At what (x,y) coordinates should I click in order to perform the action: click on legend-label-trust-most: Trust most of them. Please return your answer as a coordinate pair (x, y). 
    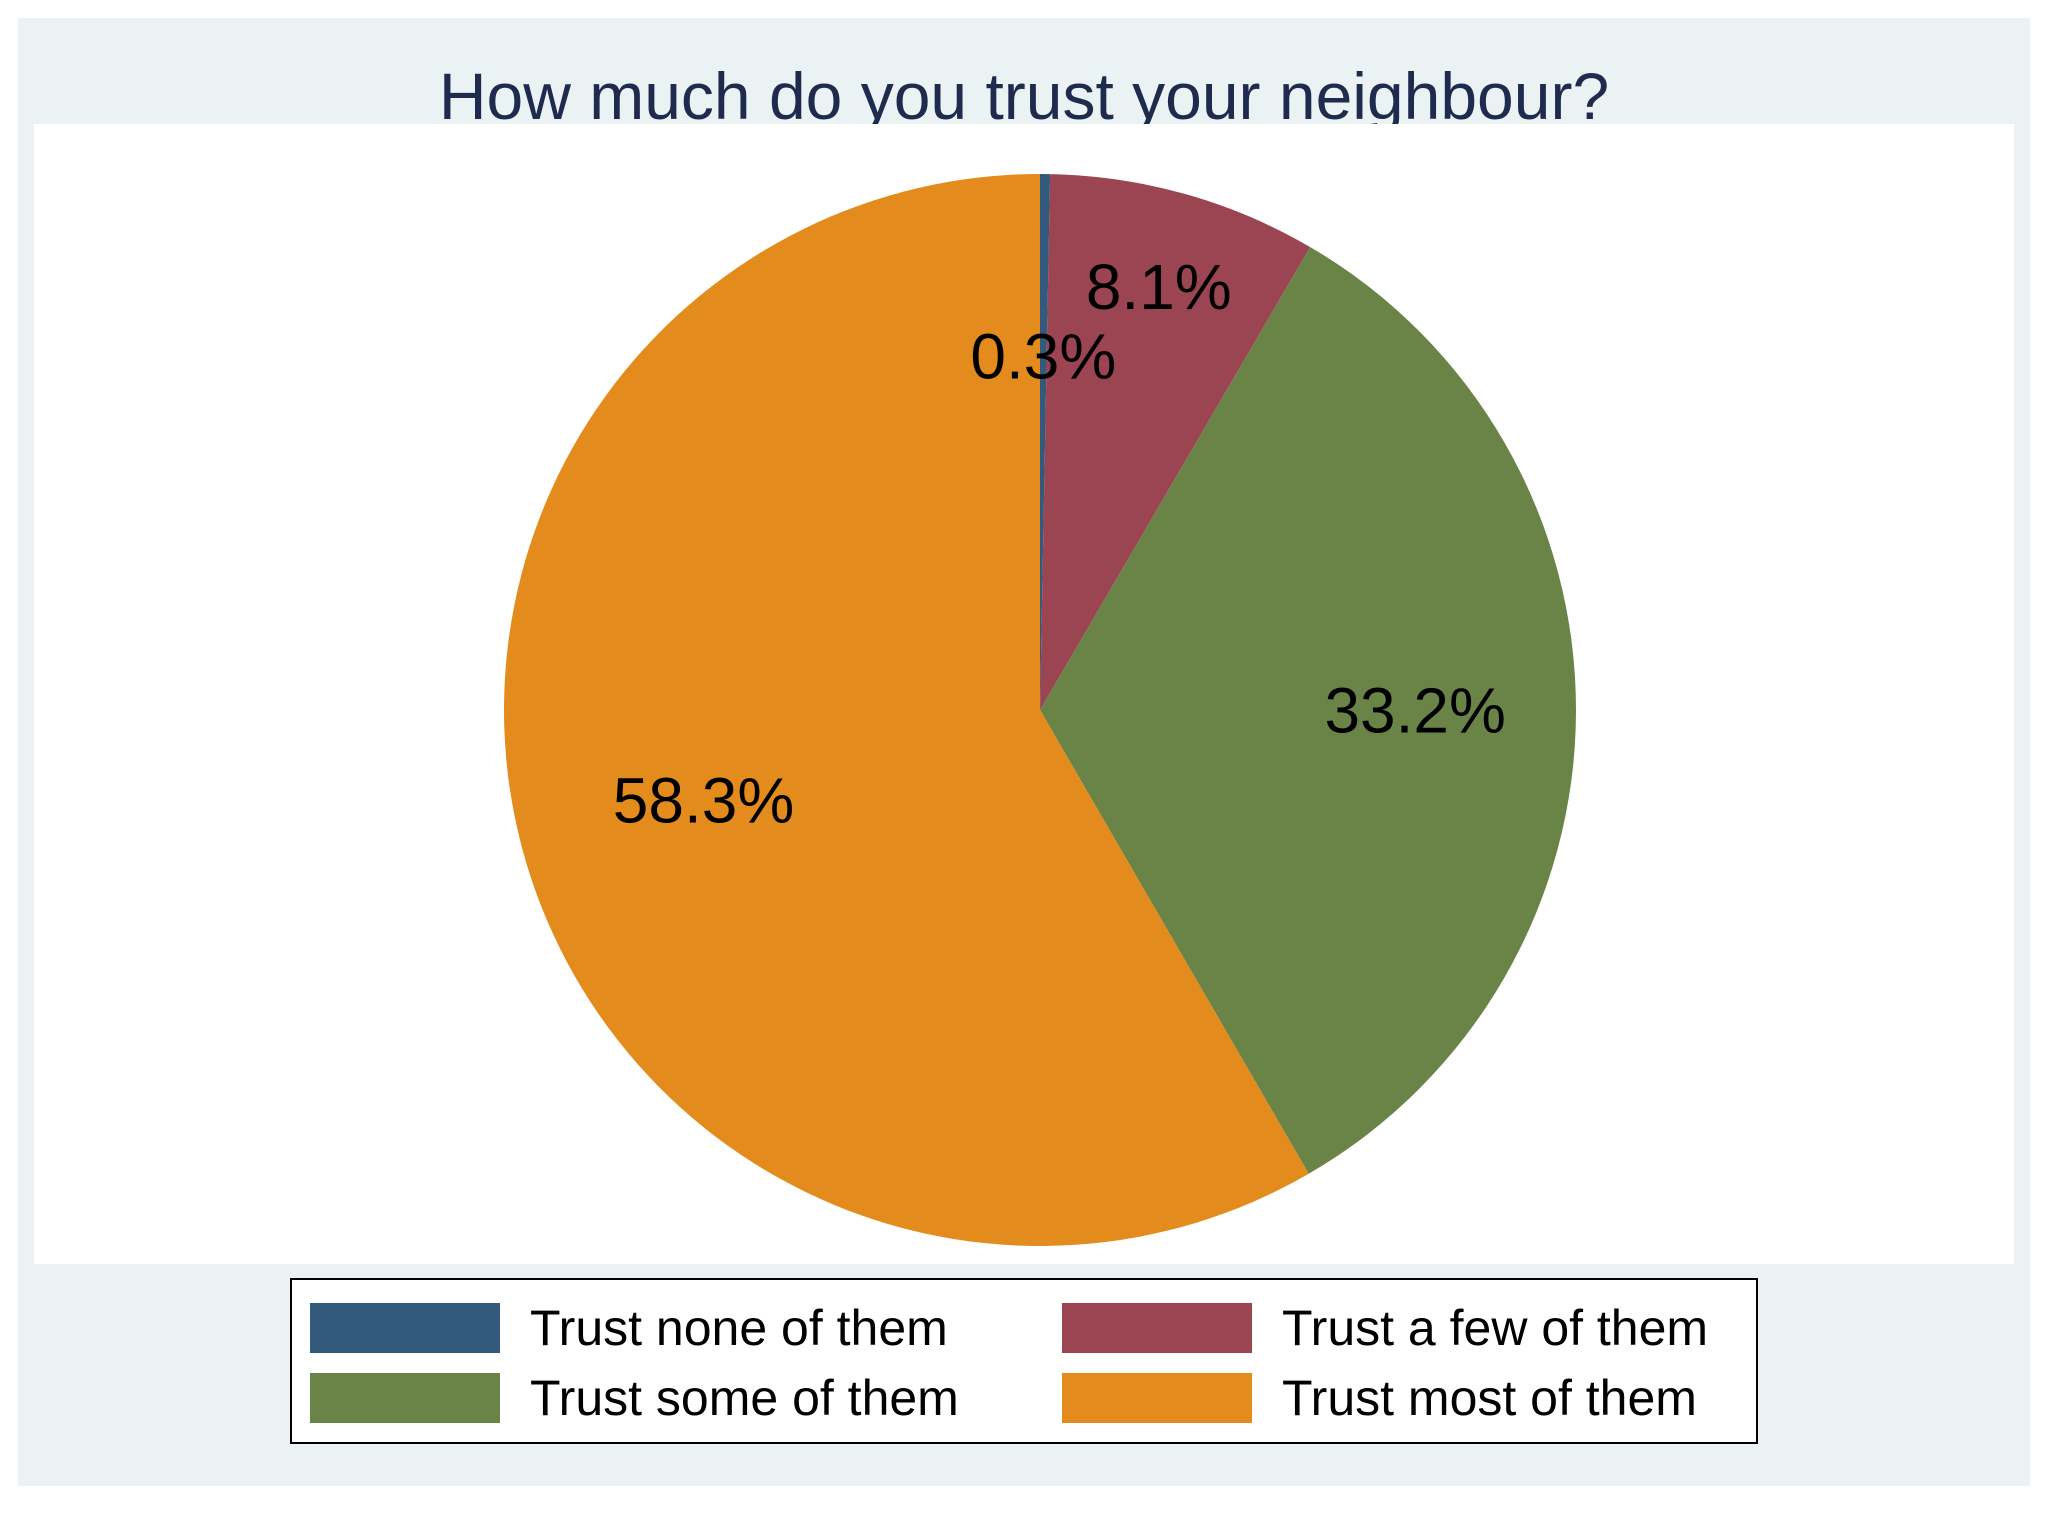
    Looking at the image, I should click on (1489, 1398).